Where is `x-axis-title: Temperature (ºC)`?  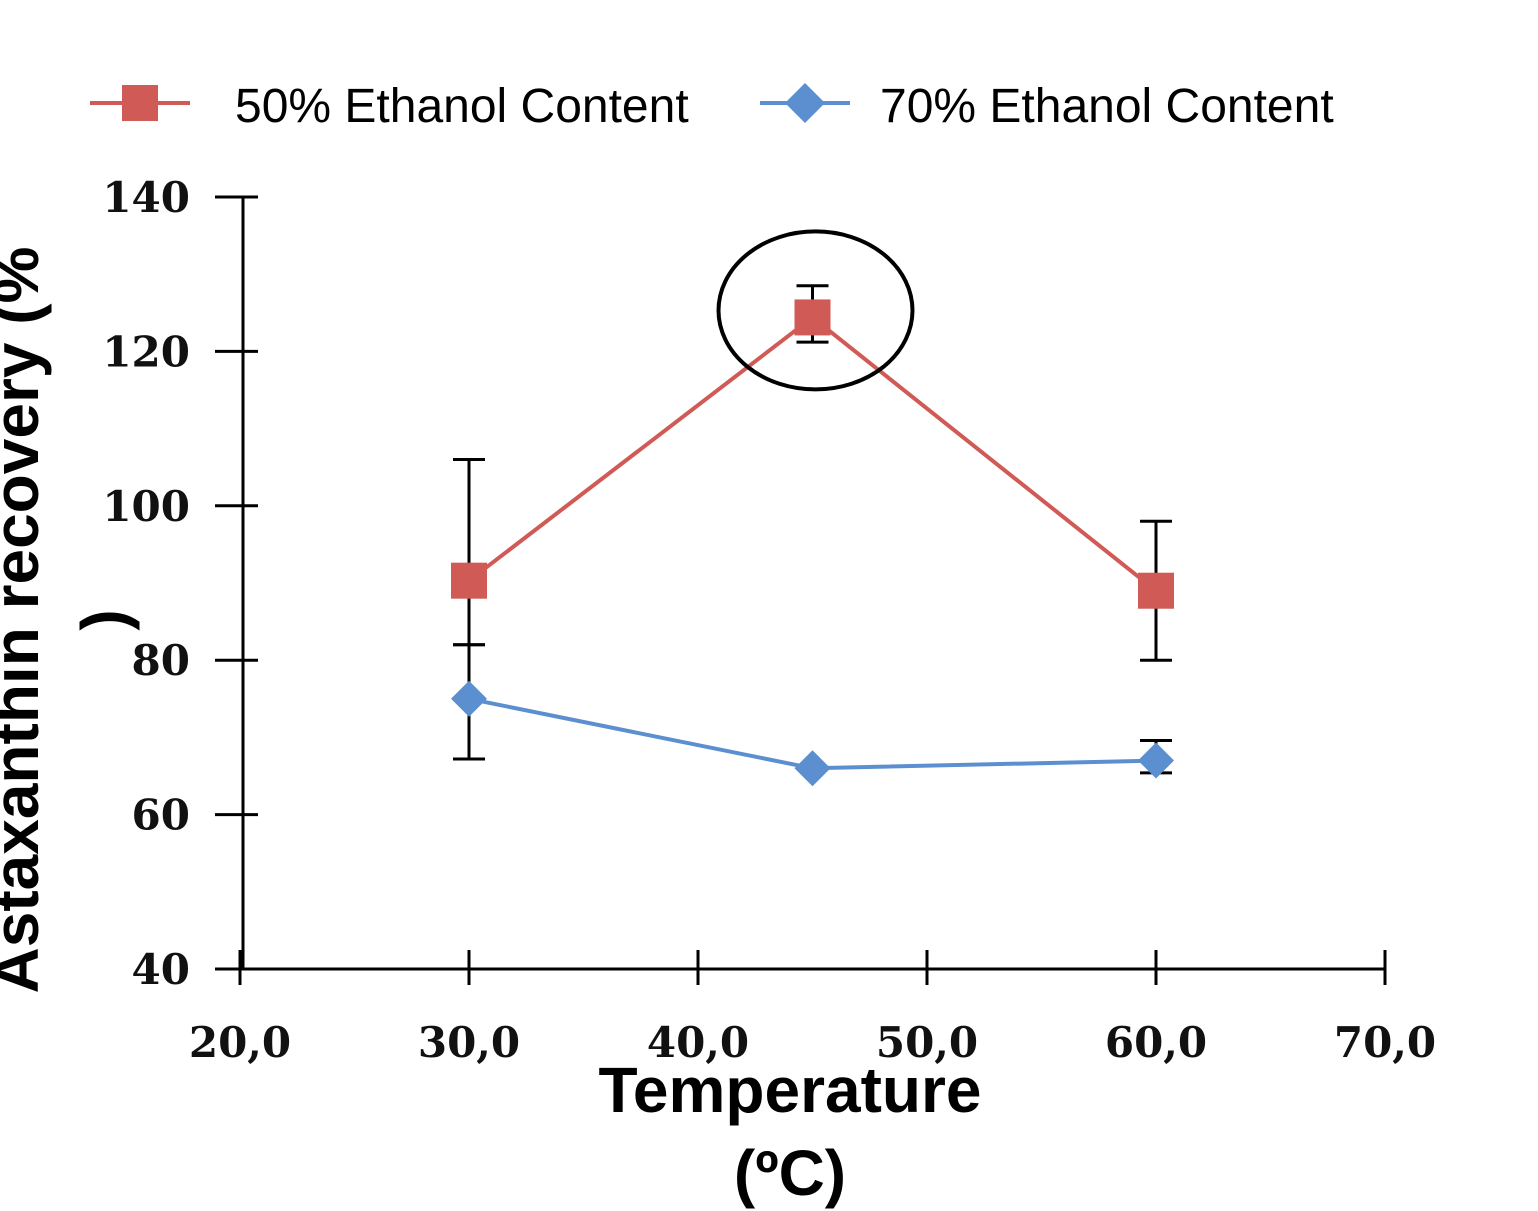
x-axis-title: Temperature (ºC) is located at coordinates (790, 1131).